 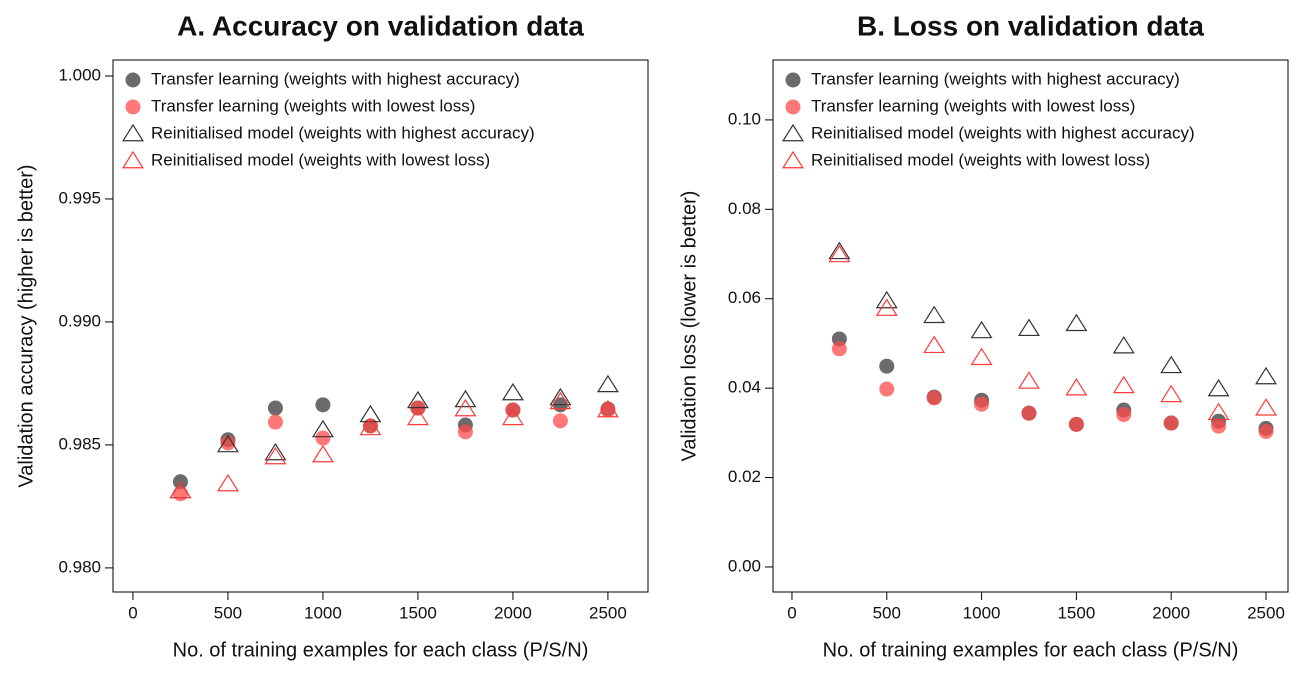 I want to click on x-tick-label: 0, so click(x=791, y=612).